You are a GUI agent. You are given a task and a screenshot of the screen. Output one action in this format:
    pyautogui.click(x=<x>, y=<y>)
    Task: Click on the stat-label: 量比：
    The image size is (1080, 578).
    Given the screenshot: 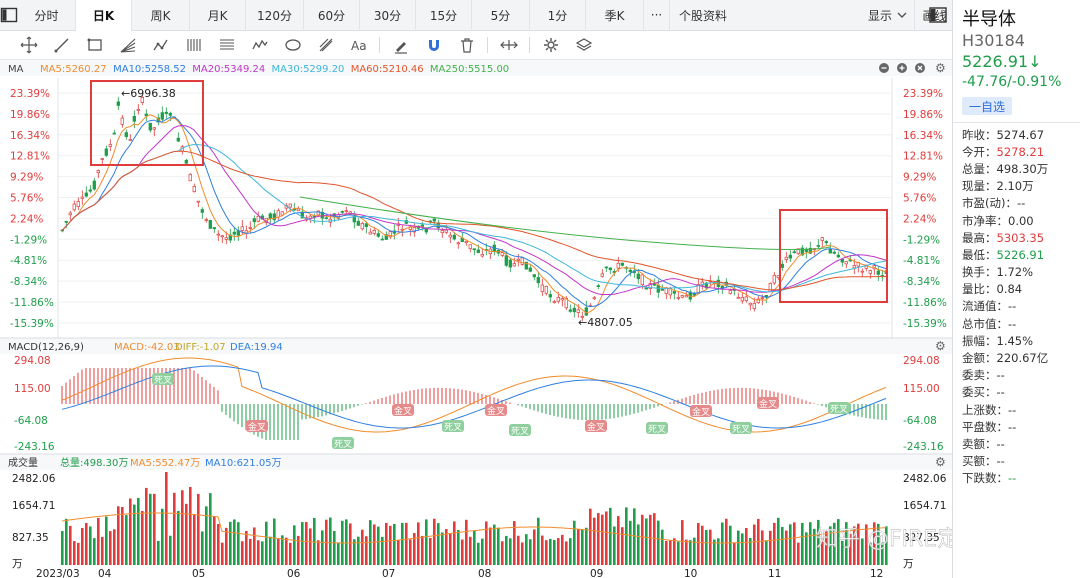 What is the action you would take?
    pyautogui.click(x=979, y=289)
    